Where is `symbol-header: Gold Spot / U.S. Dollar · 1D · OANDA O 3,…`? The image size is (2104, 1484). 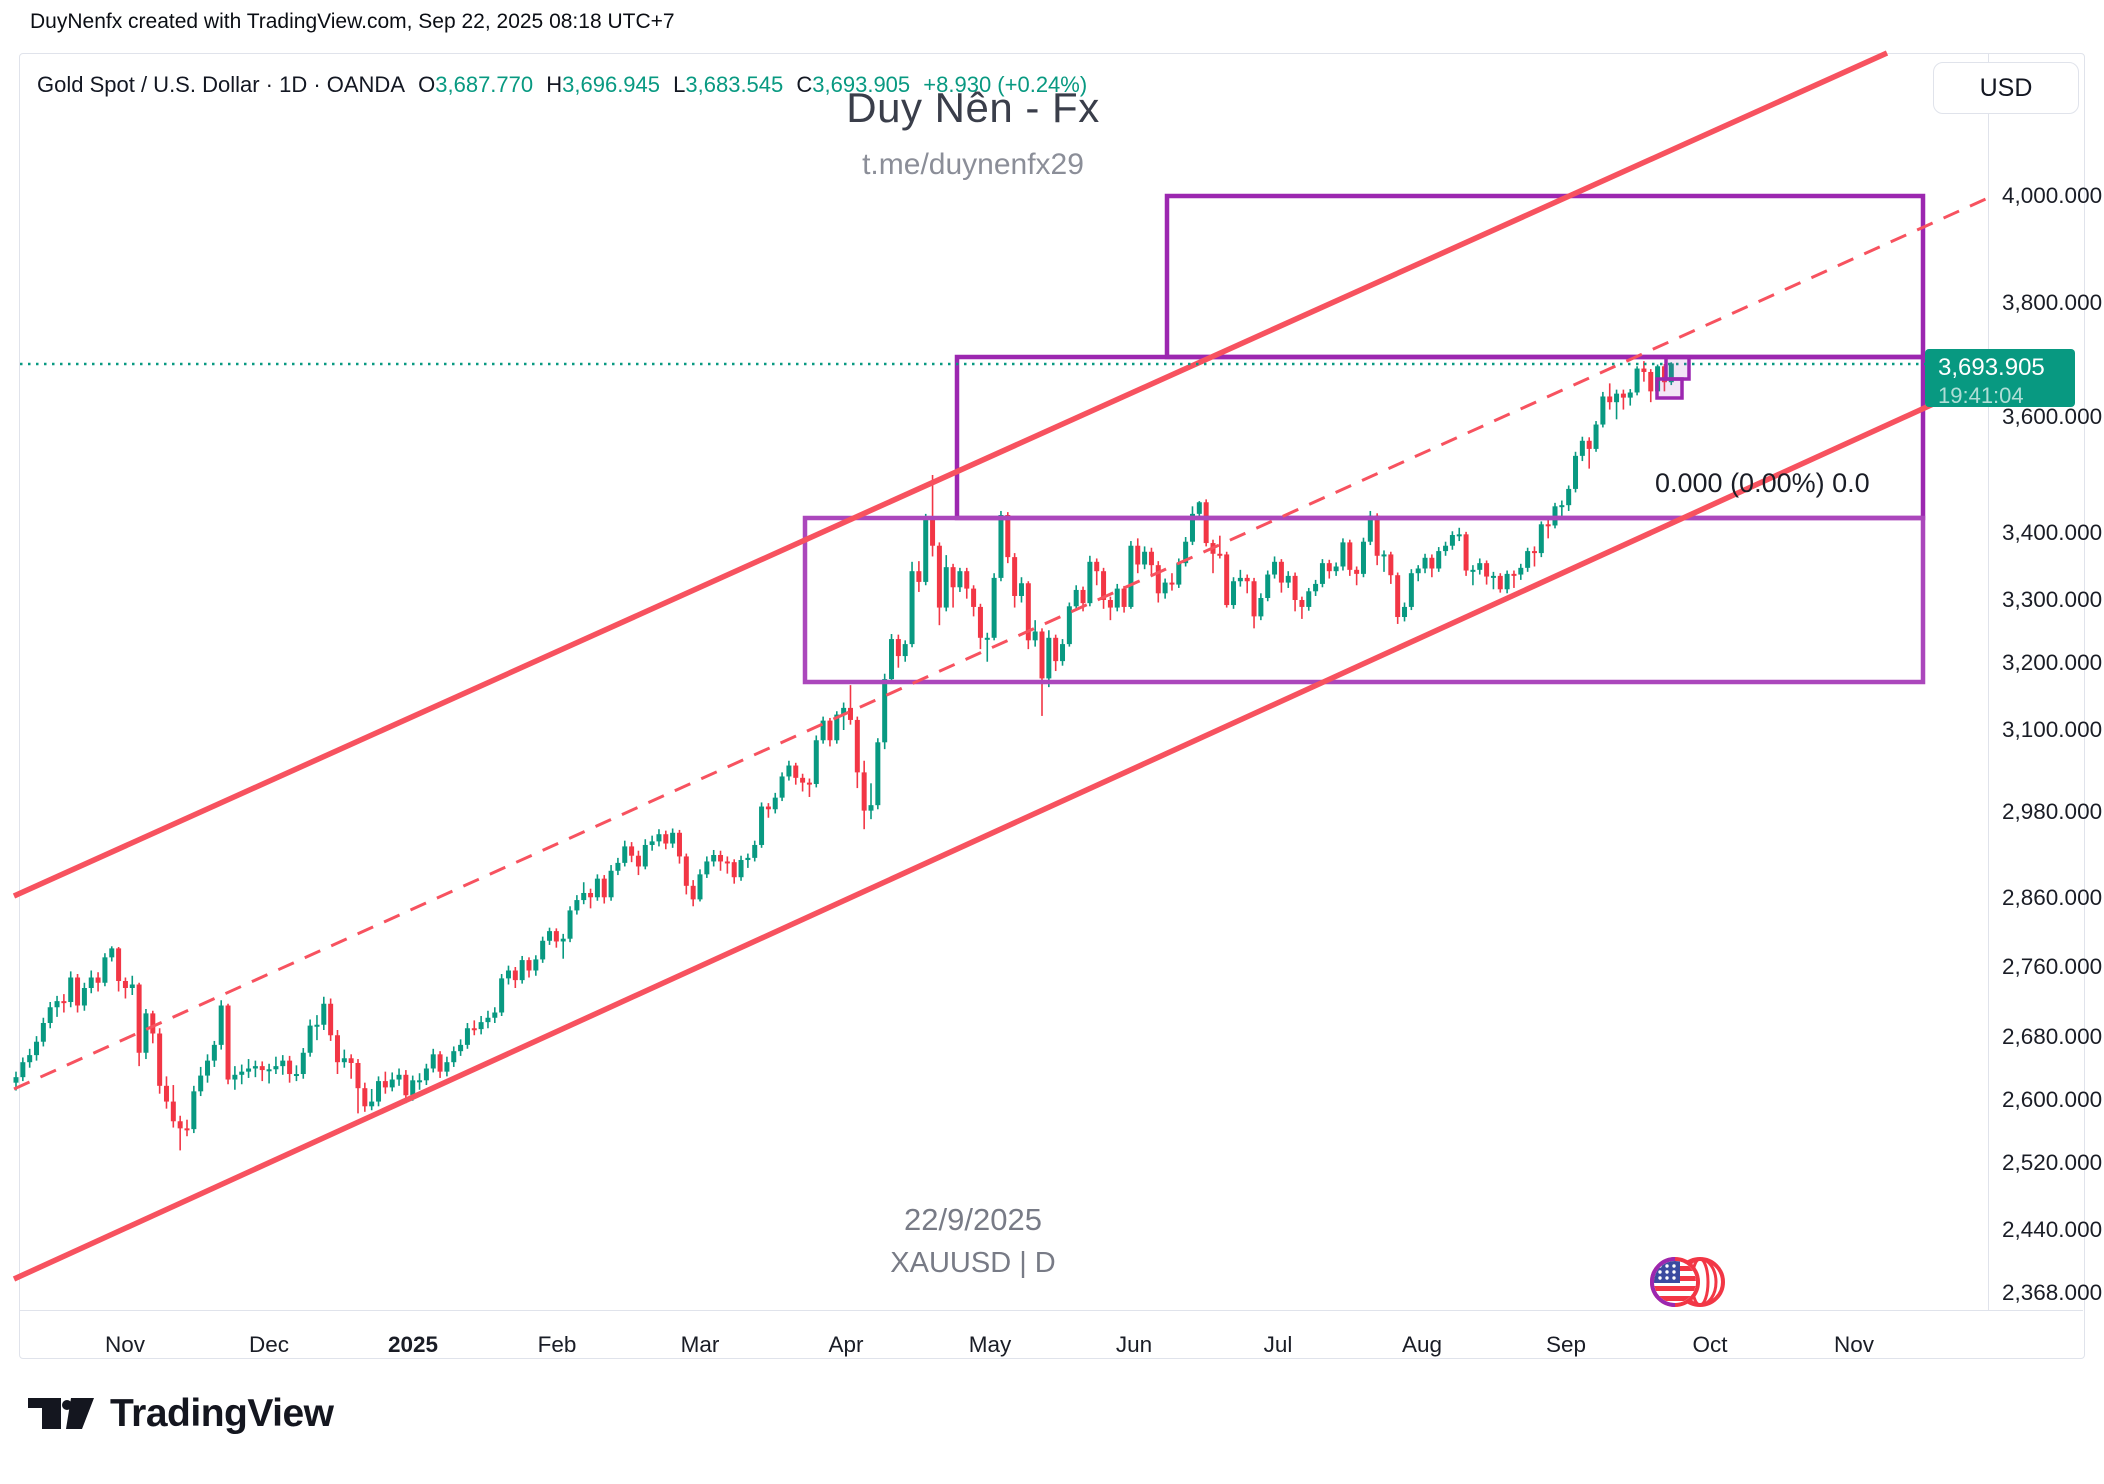
symbol-header: Gold Spot / U.S. Dollar · 1D · OANDA O 3,… is located at coordinates (565, 85).